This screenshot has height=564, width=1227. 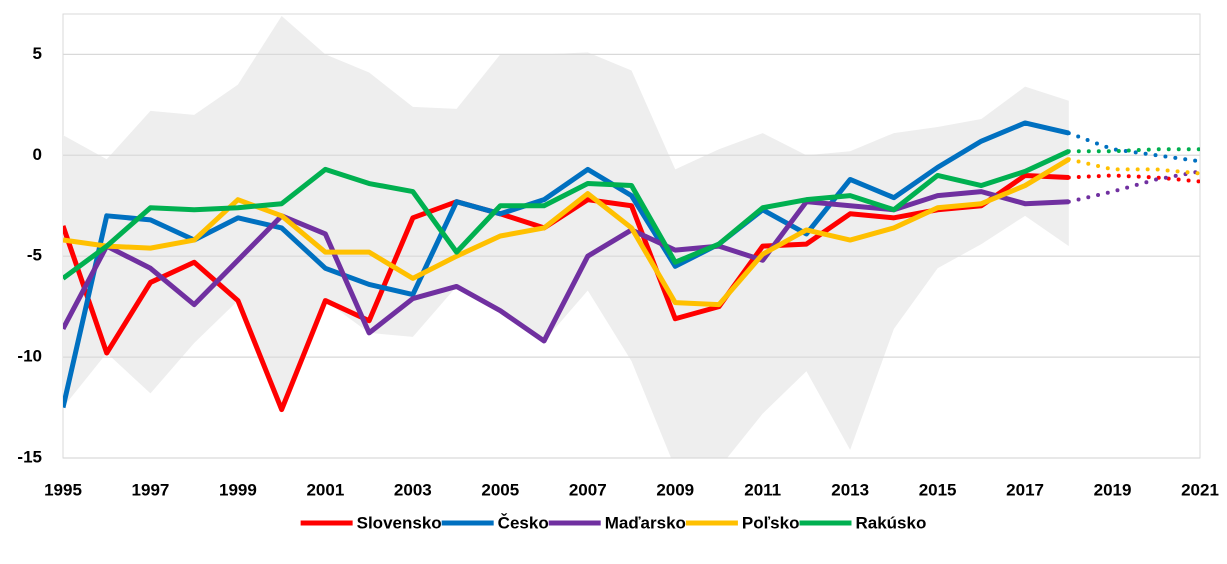 What do you see at coordinates (850, 489) in the screenshot?
I see `x-tick-label: 2013` at bounding box center [850, 489].